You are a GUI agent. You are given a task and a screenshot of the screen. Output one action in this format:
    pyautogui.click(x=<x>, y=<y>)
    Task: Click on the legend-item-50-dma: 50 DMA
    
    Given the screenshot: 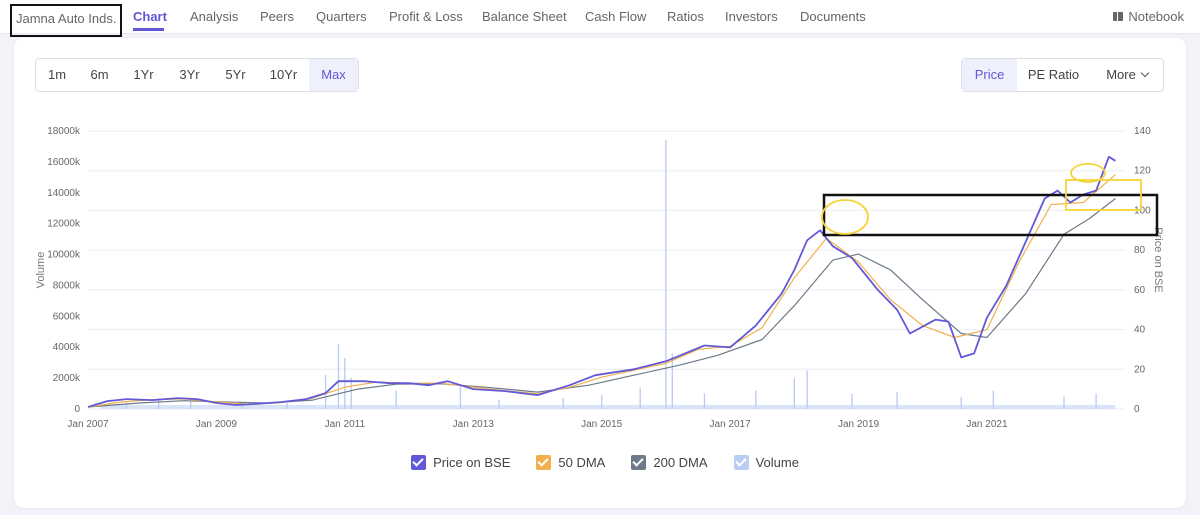 What is the action you would take?
    pyautogui.click(x=570, y=462)
    